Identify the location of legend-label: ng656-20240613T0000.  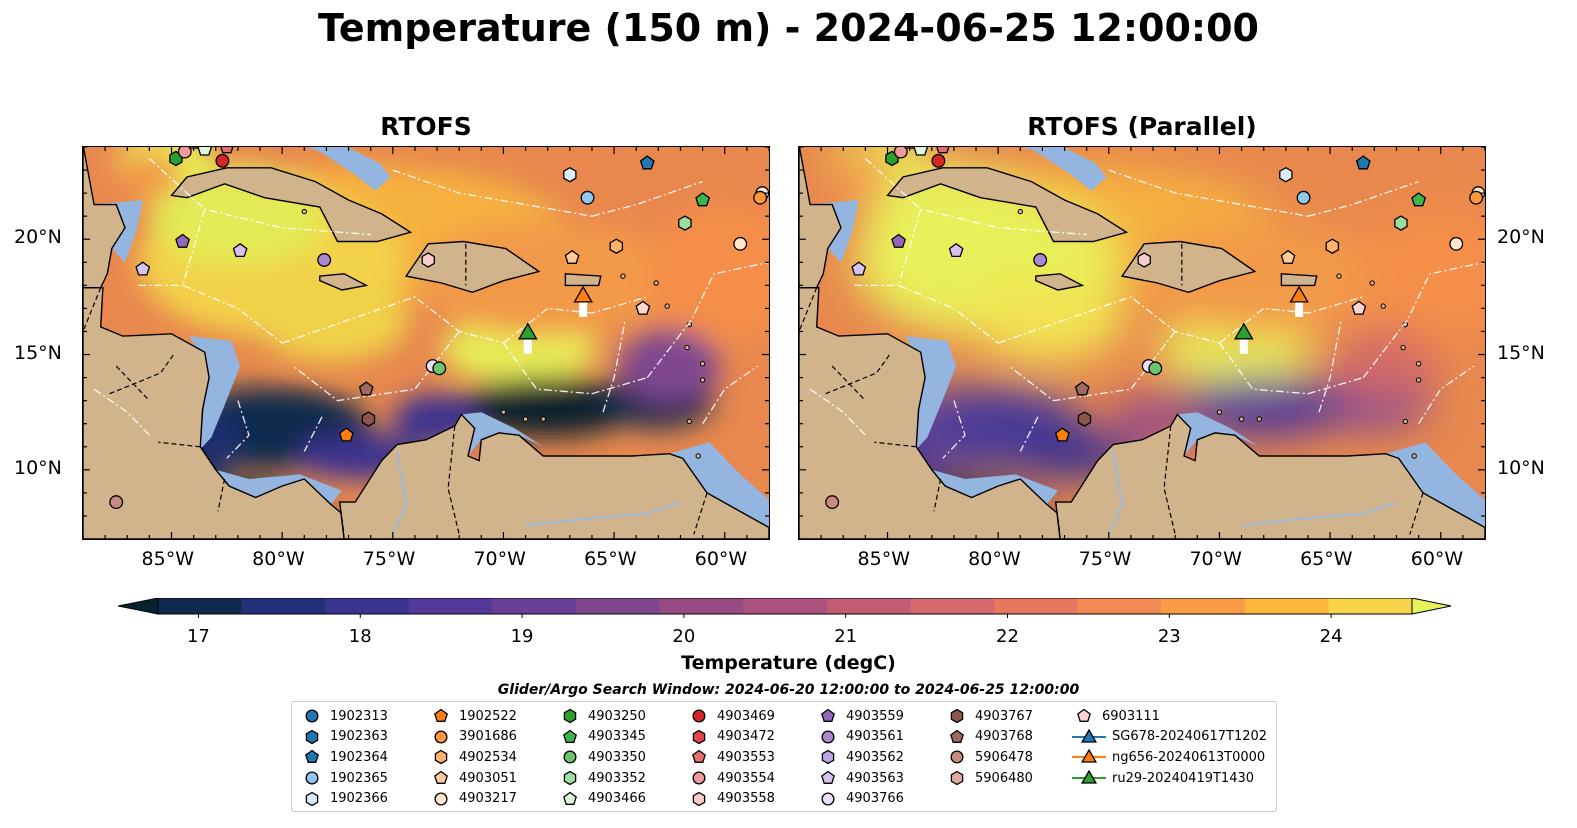
(1189, 757).